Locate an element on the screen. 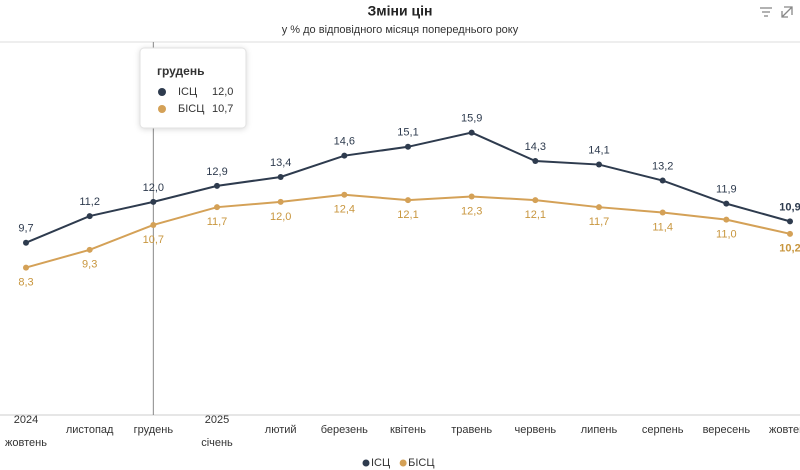 The height and width of the screenshot is (470, 800). tooltip: грудень ІСЦ 12,0 БІСЦ 10,7 is located at coordinates (193, 88).